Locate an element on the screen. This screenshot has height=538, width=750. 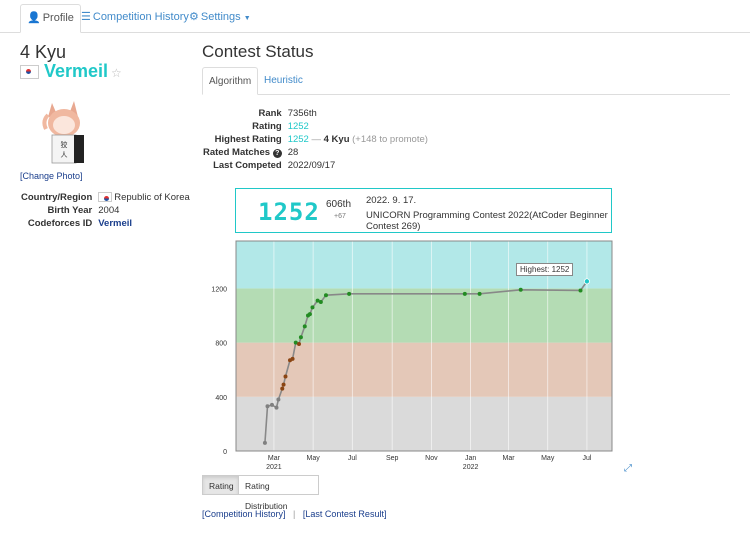
info-key: Country/Region is located at coordinates (57, 197).